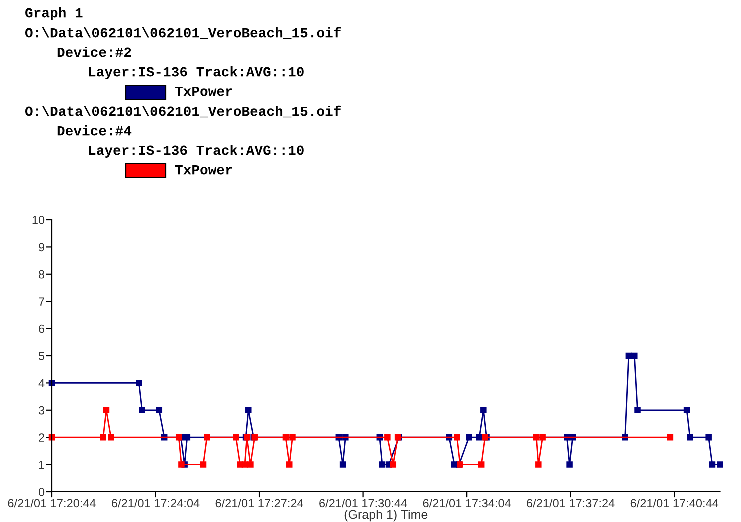 This screenshot has height=522, width=741. I want to click on x-tick-label: 6/21/01 17:30:44, so click(364, 503).